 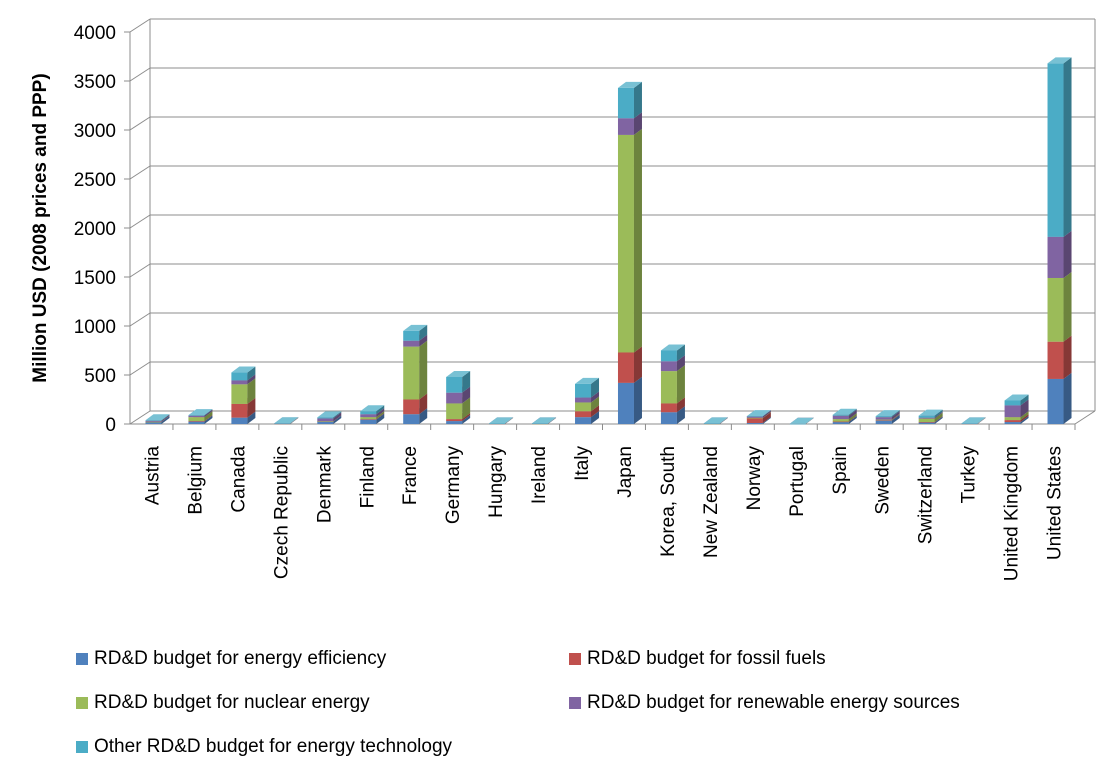 I want to click on x-tick-label: New Zealand, so click(x=711, y=502).